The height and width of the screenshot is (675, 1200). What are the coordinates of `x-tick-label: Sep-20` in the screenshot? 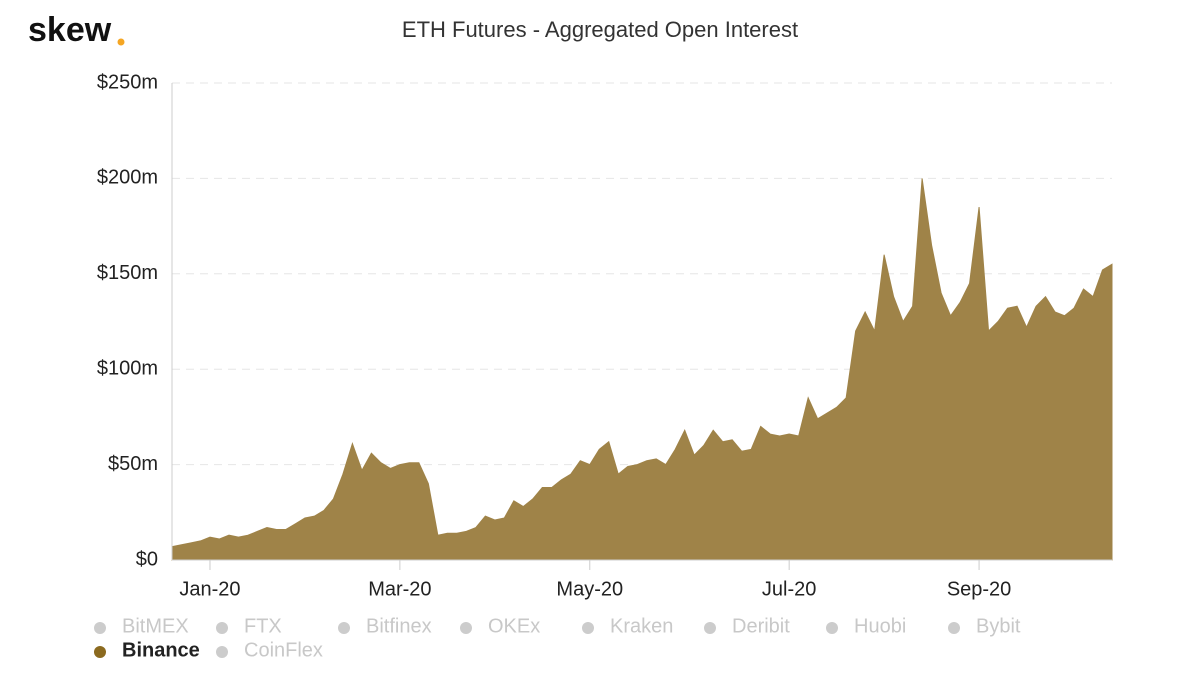 It's located at (979, 589).